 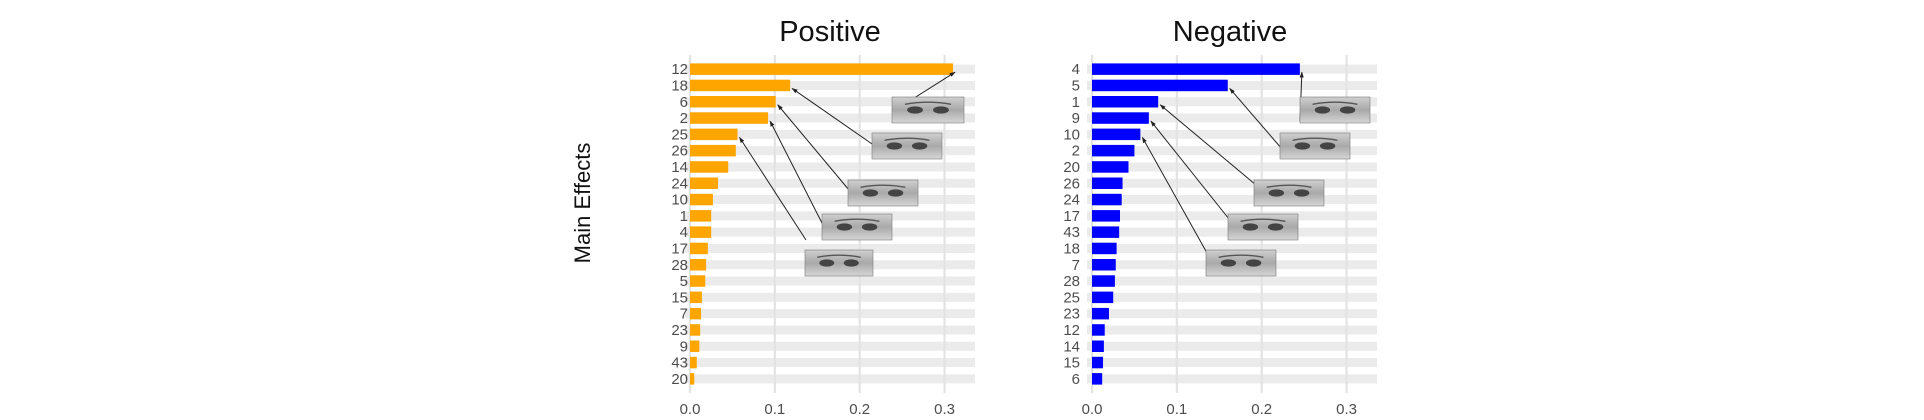 I want to click on face-image-brows-frown, so click(x=1335, y=110).